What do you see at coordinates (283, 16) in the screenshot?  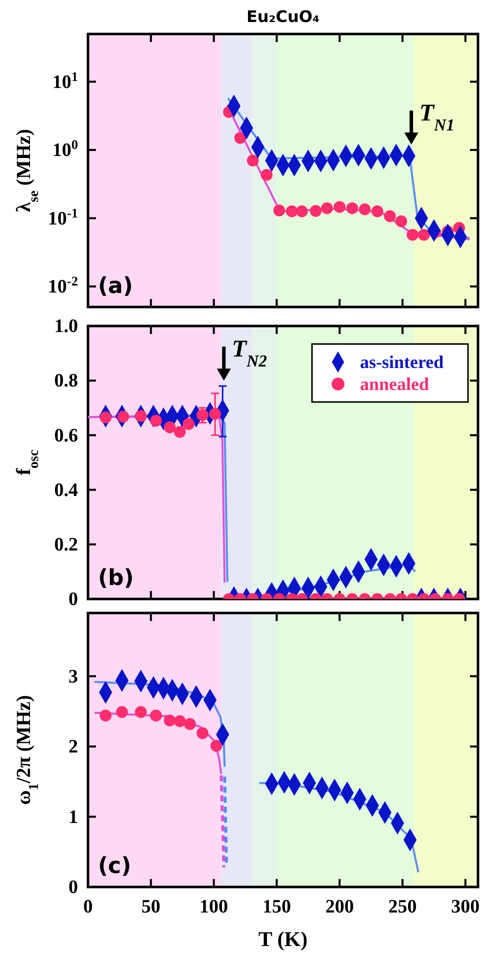 I see `chart-title: Eu₂CuO₄` at bounding box center [283, 16].